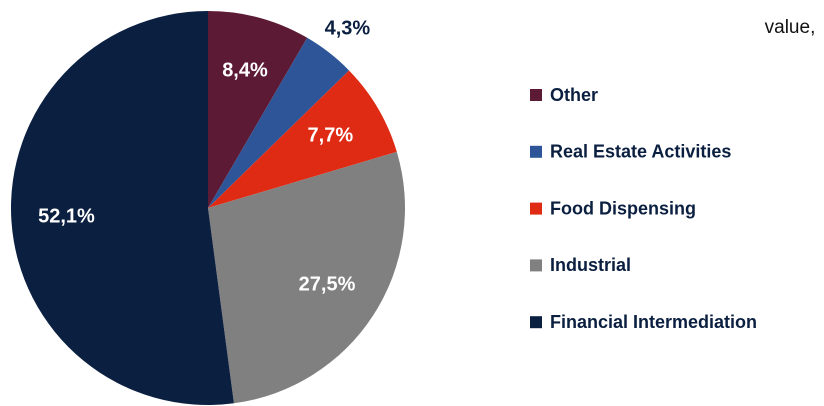 Image resolution: width=824 pixels, height=406 pixels. Describe the element at coordinates (623, 208) in the screenshot. I see `legend-label: Food Dispensing` at that location.